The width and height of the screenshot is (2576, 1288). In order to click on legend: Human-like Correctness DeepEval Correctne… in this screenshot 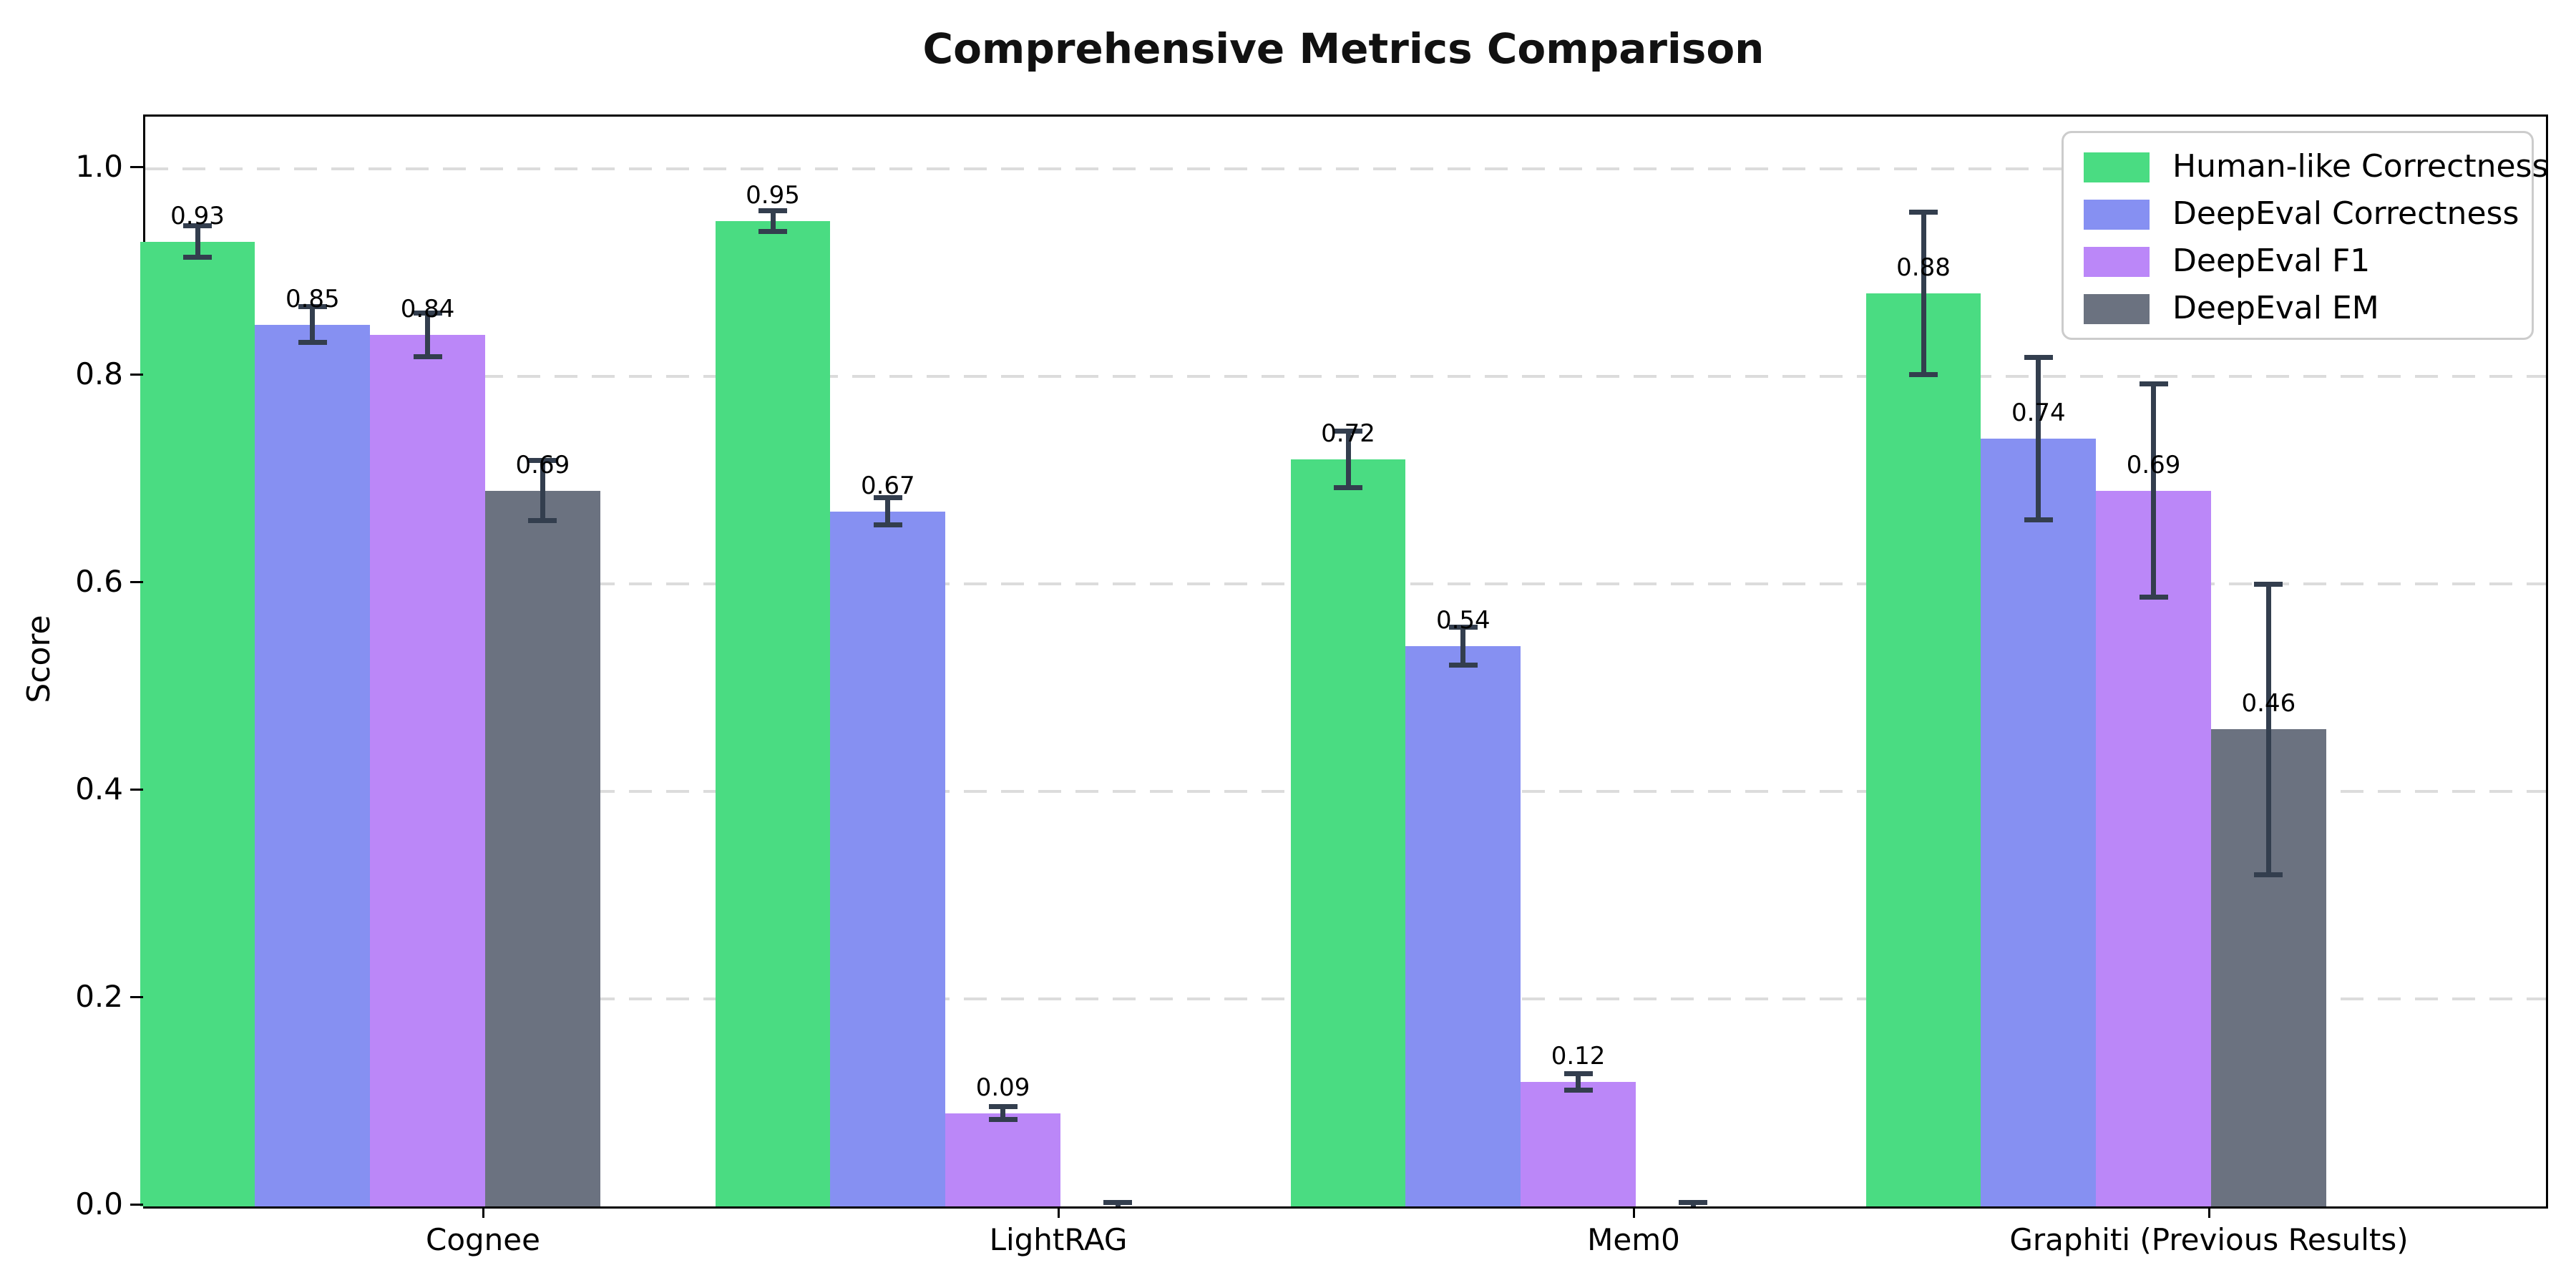, I will do `click(2305, 235)`.